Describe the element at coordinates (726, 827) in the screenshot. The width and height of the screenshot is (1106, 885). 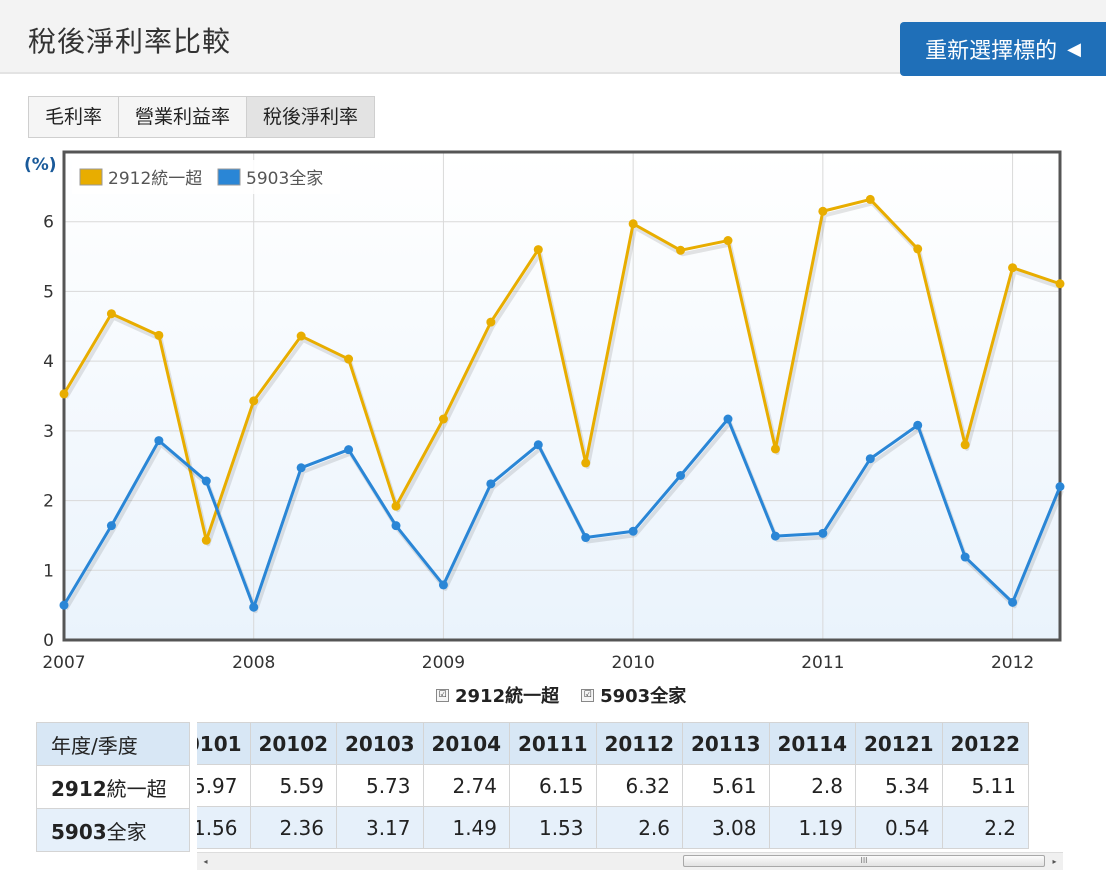
I see `table-cell: 3.08` at that location.